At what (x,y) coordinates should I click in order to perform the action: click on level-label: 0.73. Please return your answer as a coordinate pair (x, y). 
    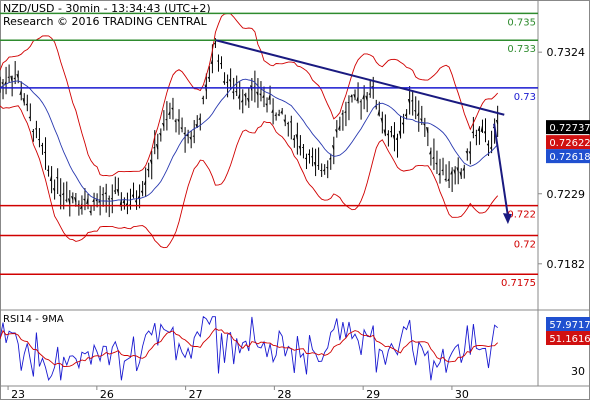
    Looking at the image, I should click on (525, 97).